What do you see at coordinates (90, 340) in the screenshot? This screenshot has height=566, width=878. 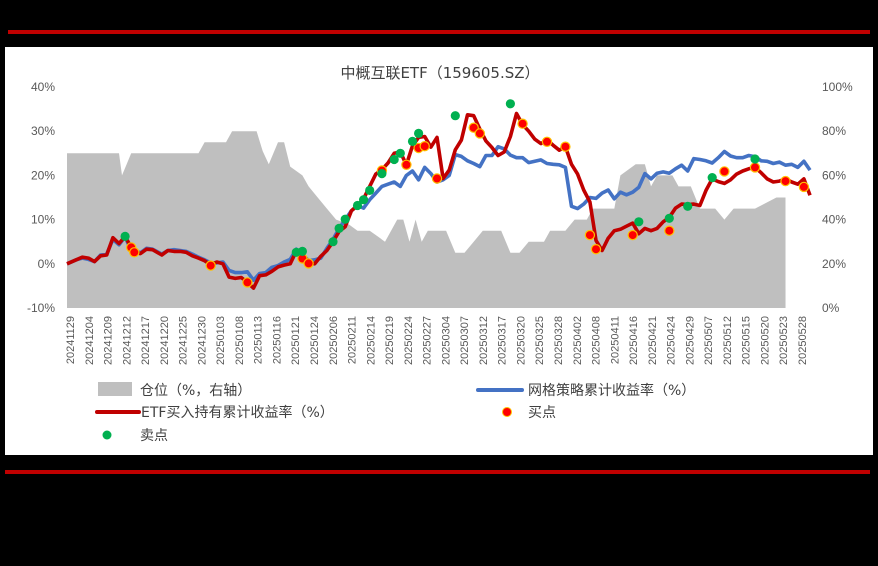 I see `x-axis-tick: 20241204` at bounding box center [90, 340].